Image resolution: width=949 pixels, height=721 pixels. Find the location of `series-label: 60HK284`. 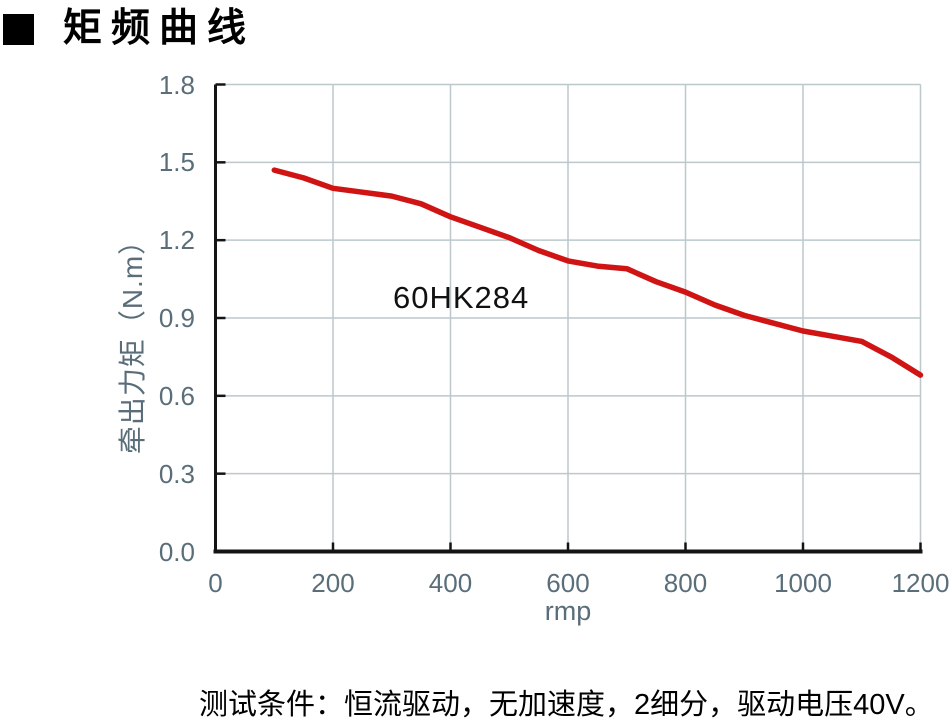

series-label: 60HK284 is located at coordinates (461, 297).